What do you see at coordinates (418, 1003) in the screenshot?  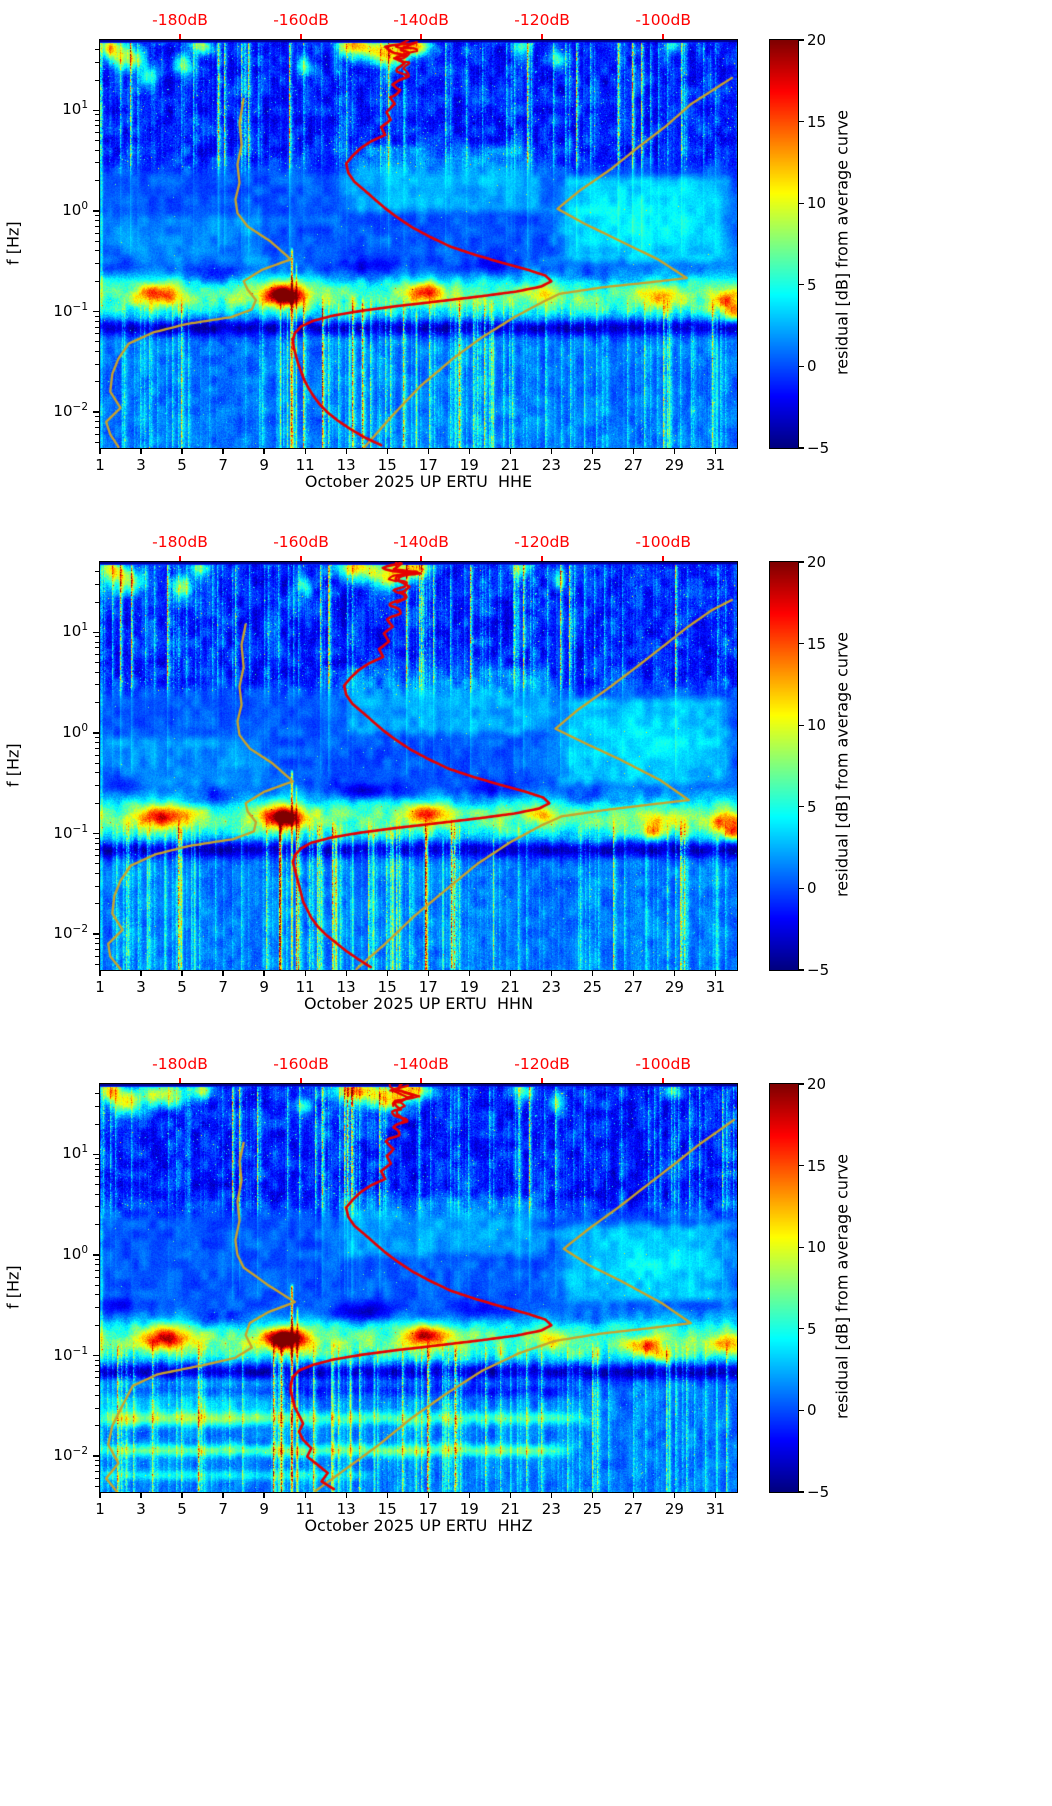 I see `x-axis-label: October 2025 UP ERTU HHN` at bounding box center [418, 1003].